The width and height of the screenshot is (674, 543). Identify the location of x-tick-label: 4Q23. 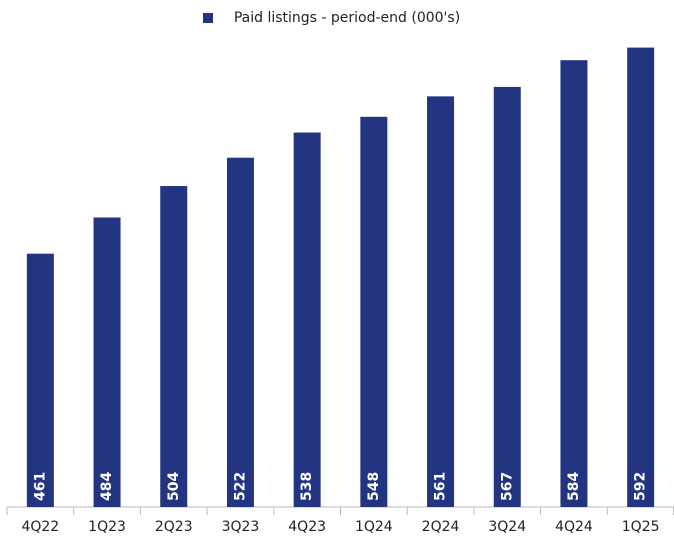
(307, 527).